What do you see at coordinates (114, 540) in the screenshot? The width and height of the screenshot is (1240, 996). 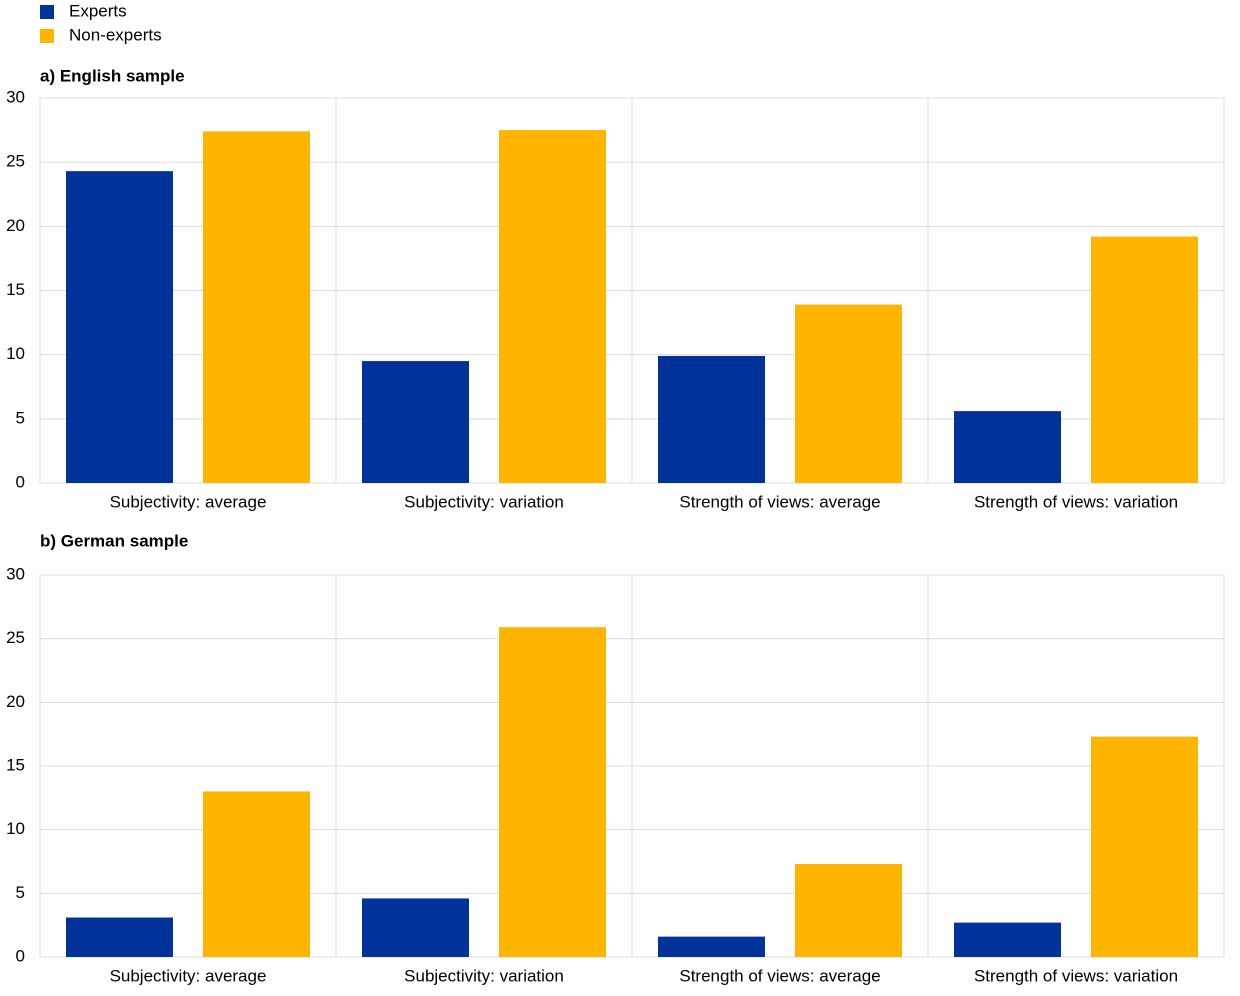 I see `chart-title: b) German sample` at bounding box center [114, 540].